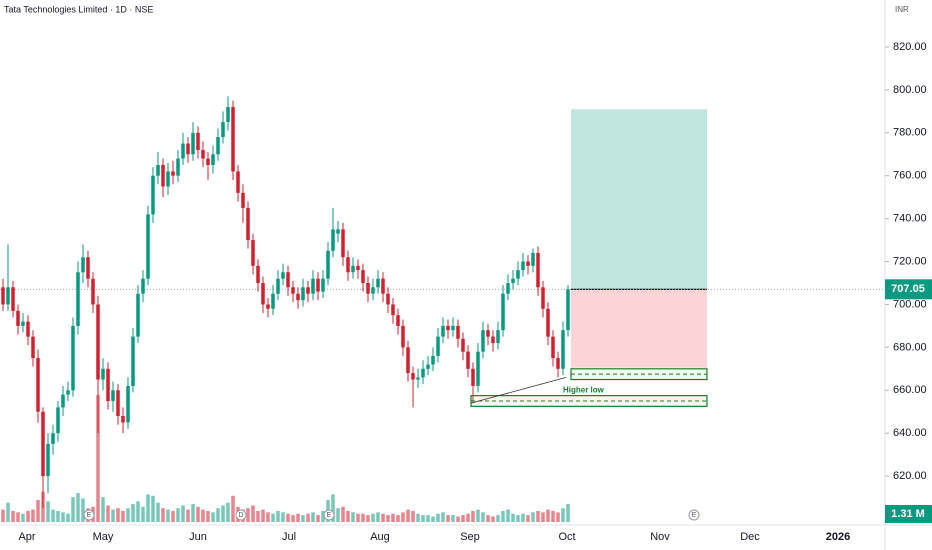 This screenshot has height=550, width=932. Describe the element at coordinates (566, 537) in the screenshot. I see `x-tick-label: Oct` at that location.